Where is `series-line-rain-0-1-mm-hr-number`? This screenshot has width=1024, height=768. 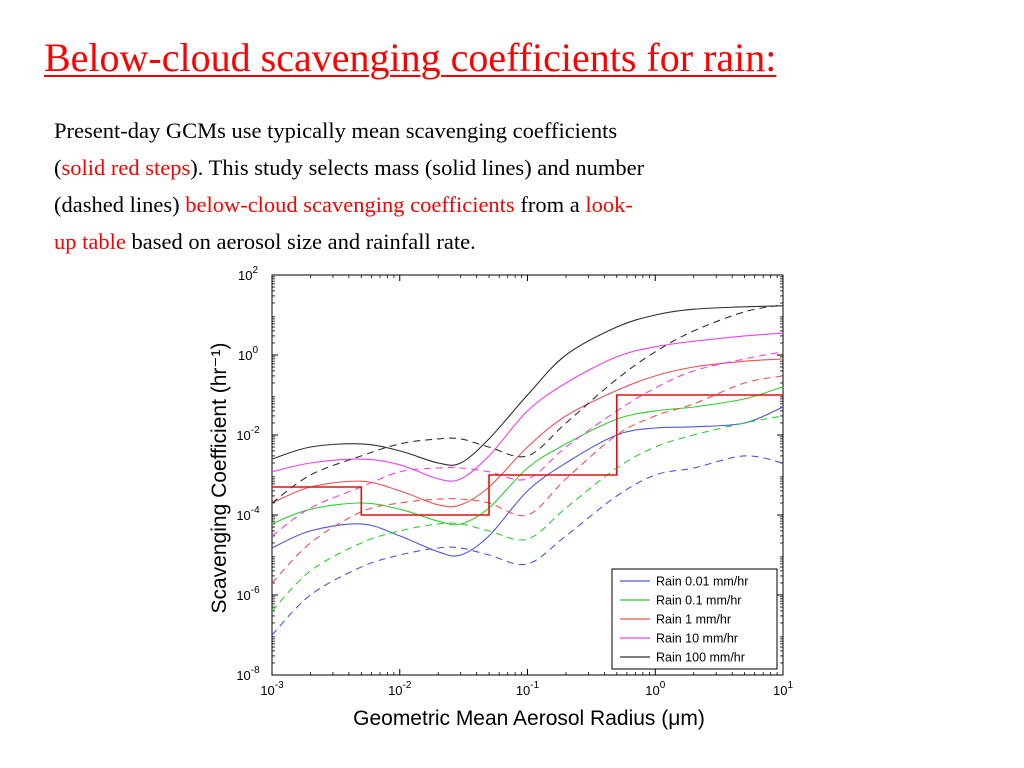 series-line-rain-0-1-mm-hr-number is located at coordinates (527, 513).